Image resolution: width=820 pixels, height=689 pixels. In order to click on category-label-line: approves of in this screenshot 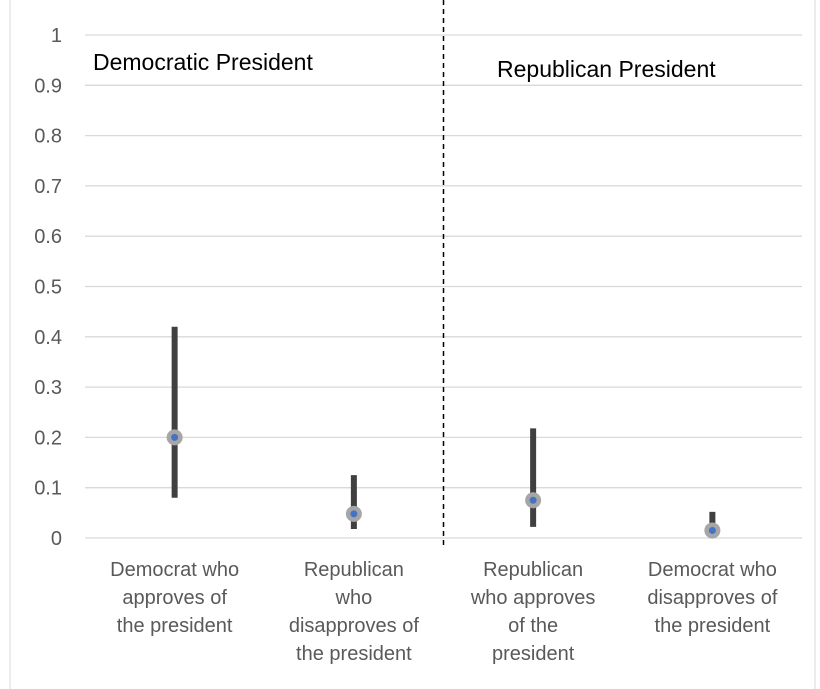, I will do `click(174, 598)`.